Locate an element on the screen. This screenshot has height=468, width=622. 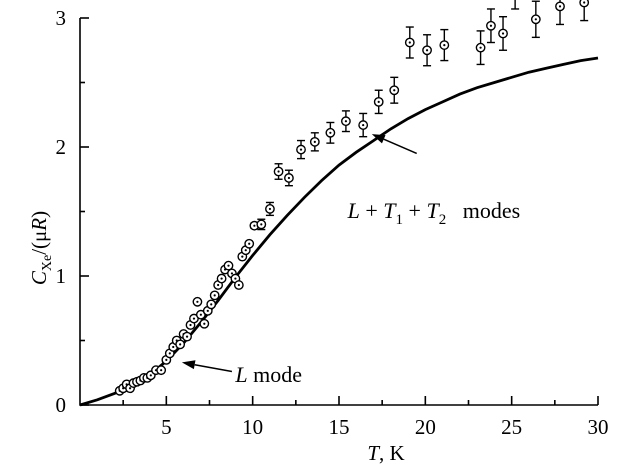
x-tick-label: 10 is located at coordinates (252, 427).